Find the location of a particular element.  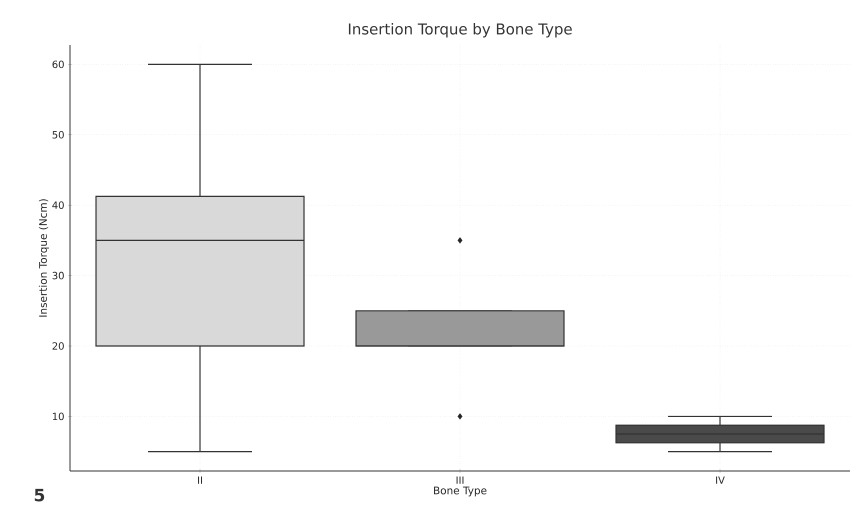

x-tick-label: II is located at coordinates (200, 480).